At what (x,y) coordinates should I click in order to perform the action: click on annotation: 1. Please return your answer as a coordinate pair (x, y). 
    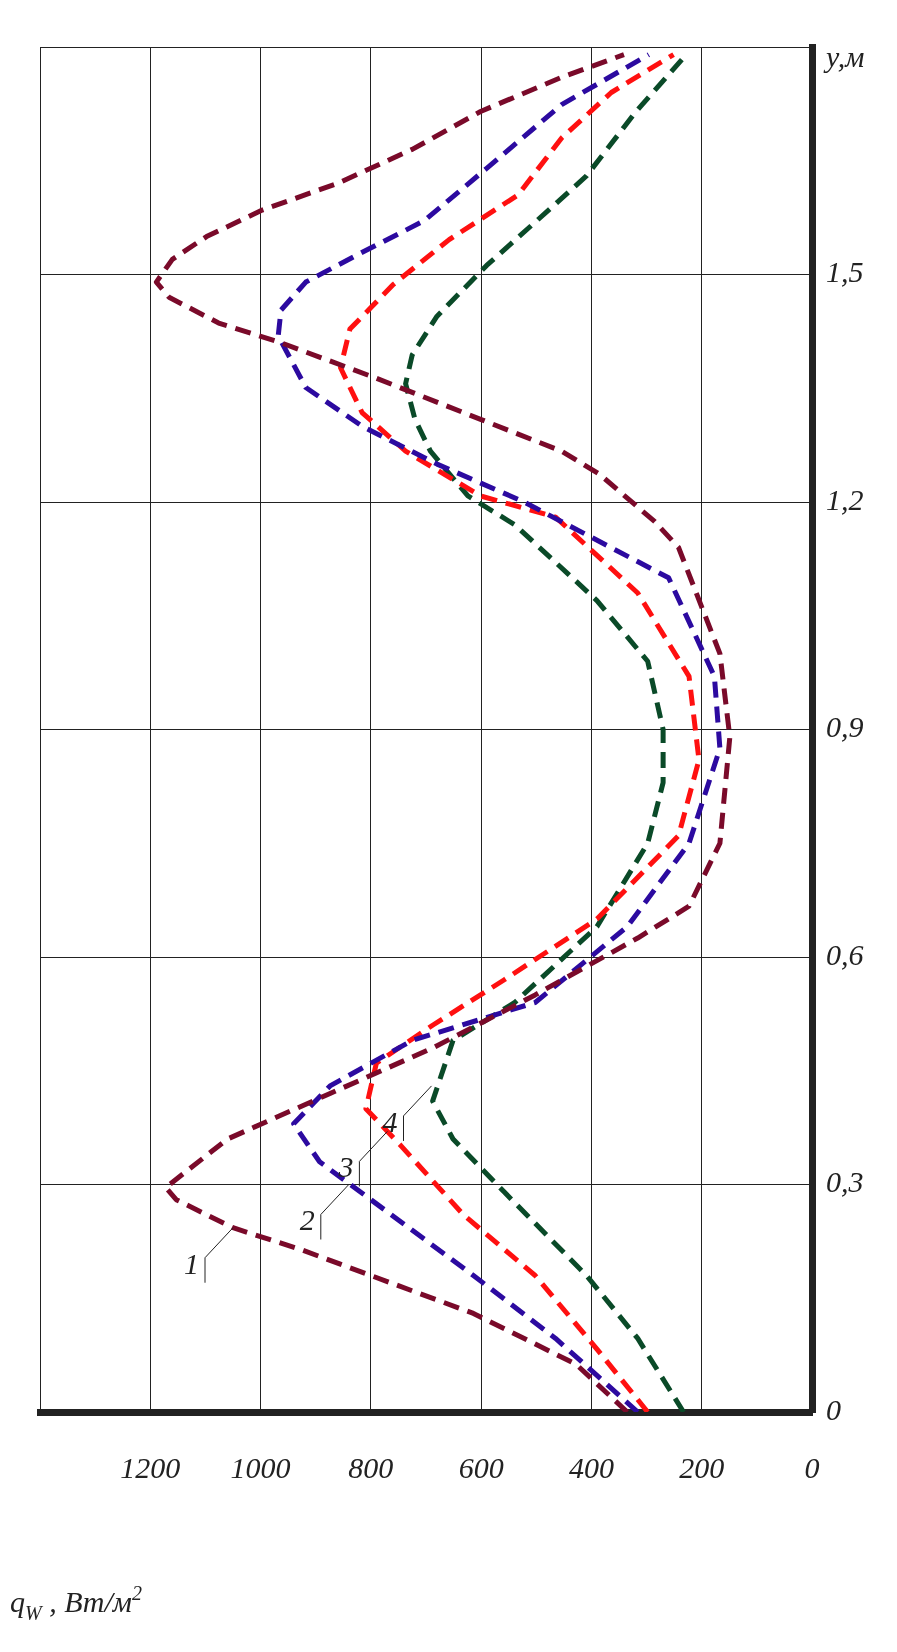
    Looking at the image, I should click on (191, 1263).